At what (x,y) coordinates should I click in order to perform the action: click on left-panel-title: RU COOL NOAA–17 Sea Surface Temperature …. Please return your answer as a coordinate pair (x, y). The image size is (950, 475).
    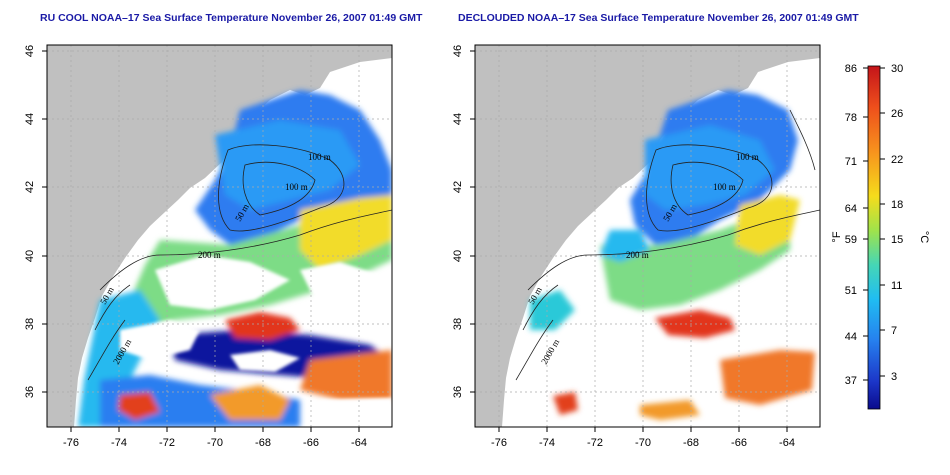
    Looking at the image, I should click on (231, 18).